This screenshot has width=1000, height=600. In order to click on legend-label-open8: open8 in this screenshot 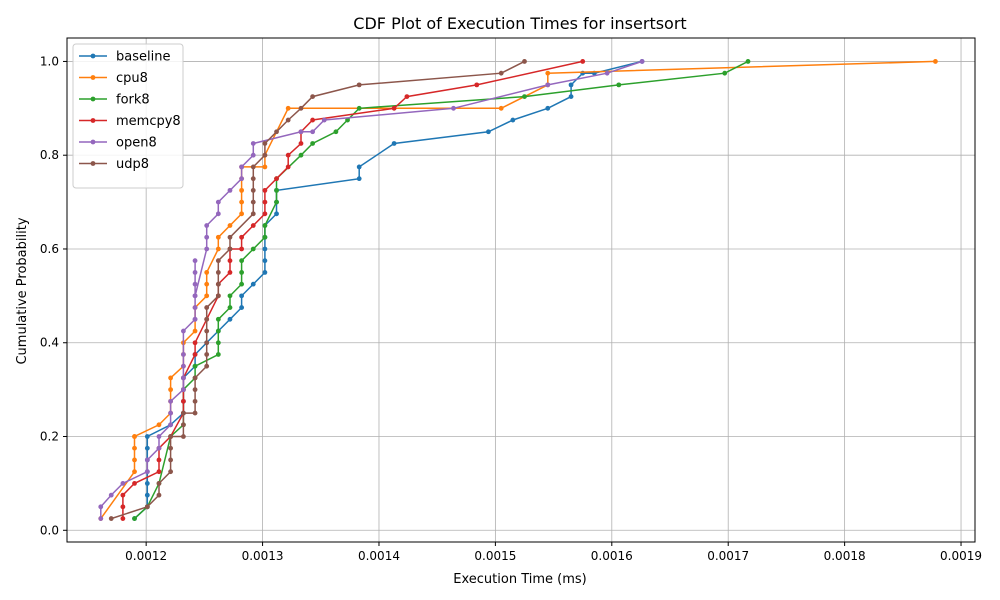, I will do `click(136, 143)`.